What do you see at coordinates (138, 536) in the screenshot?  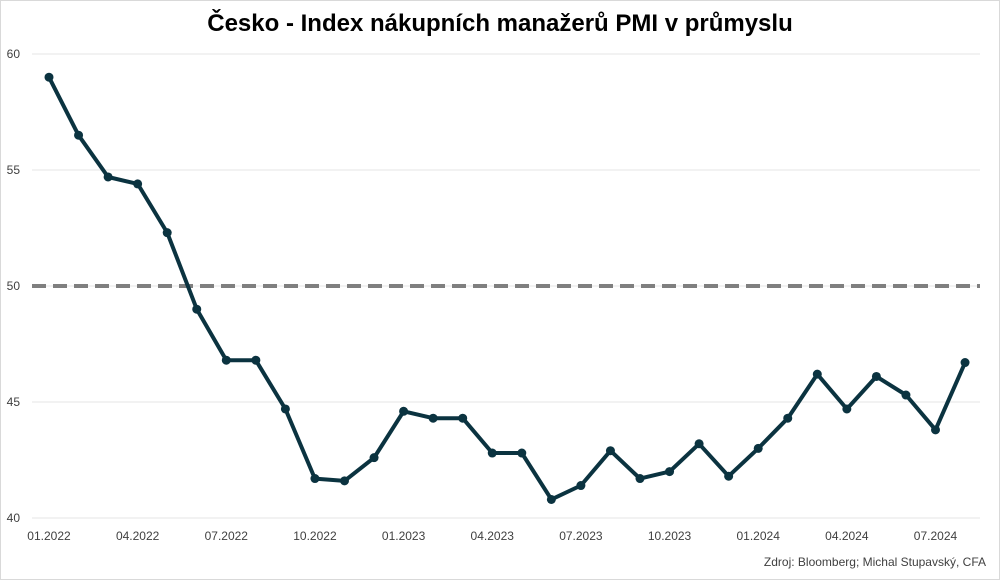 I see `x-tick-label: 04.2022` at bounding box center [138, 536].